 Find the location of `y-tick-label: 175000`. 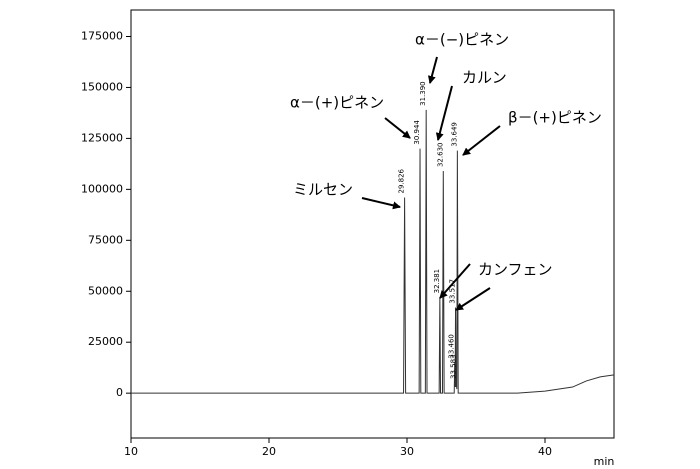

y-tick-label: 175000 is located at coordinates (102, 35).